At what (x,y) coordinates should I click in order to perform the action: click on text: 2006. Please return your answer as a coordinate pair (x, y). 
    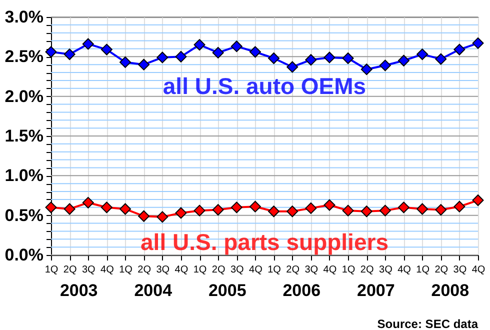
    Looking at the image, I should click on (301, 290).